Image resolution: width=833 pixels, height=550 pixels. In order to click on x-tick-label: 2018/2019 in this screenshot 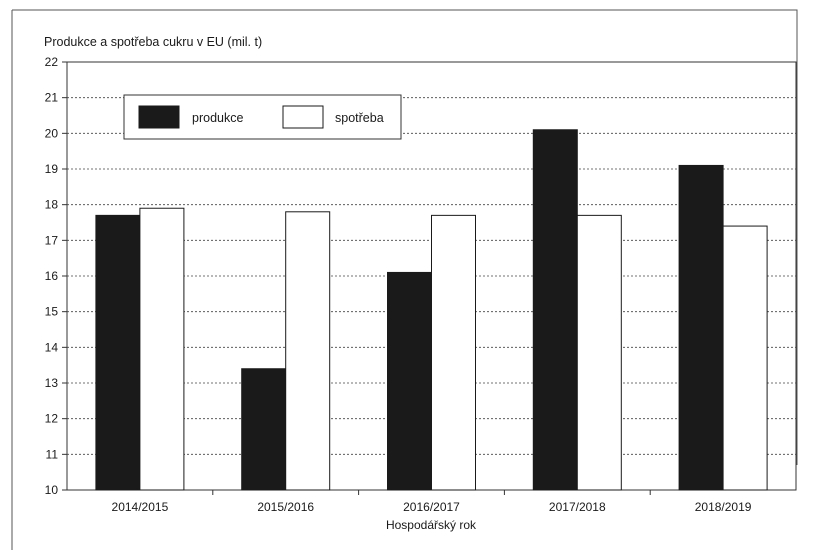, I will do `click(723, 507)`.